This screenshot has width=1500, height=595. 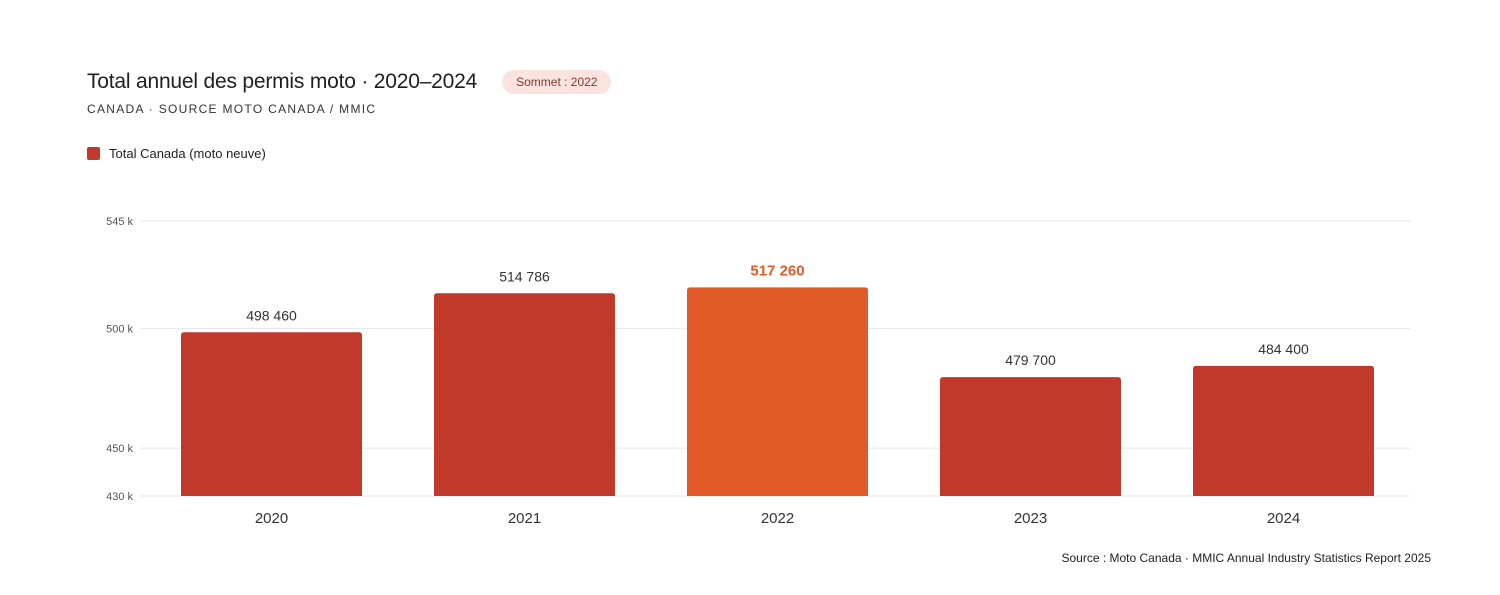 What do you see at coordinates (524, 394) in the screenshot?
I see `bar-2021` at bounding box center [524, 394].